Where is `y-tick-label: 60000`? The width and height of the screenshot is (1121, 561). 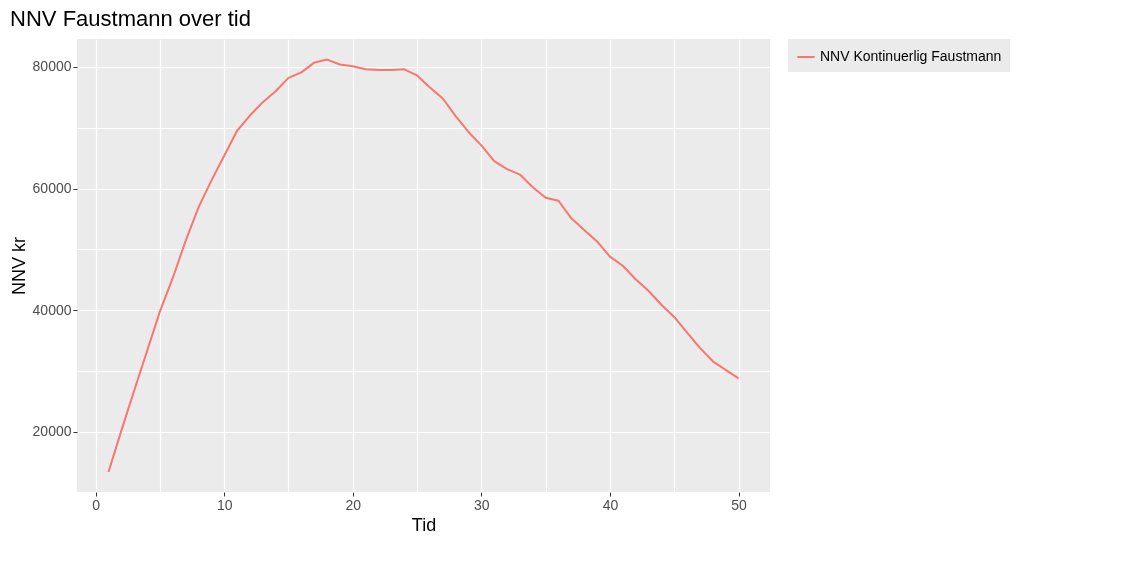 y-tick-label: 60000 is located at coordinates (52, 188).